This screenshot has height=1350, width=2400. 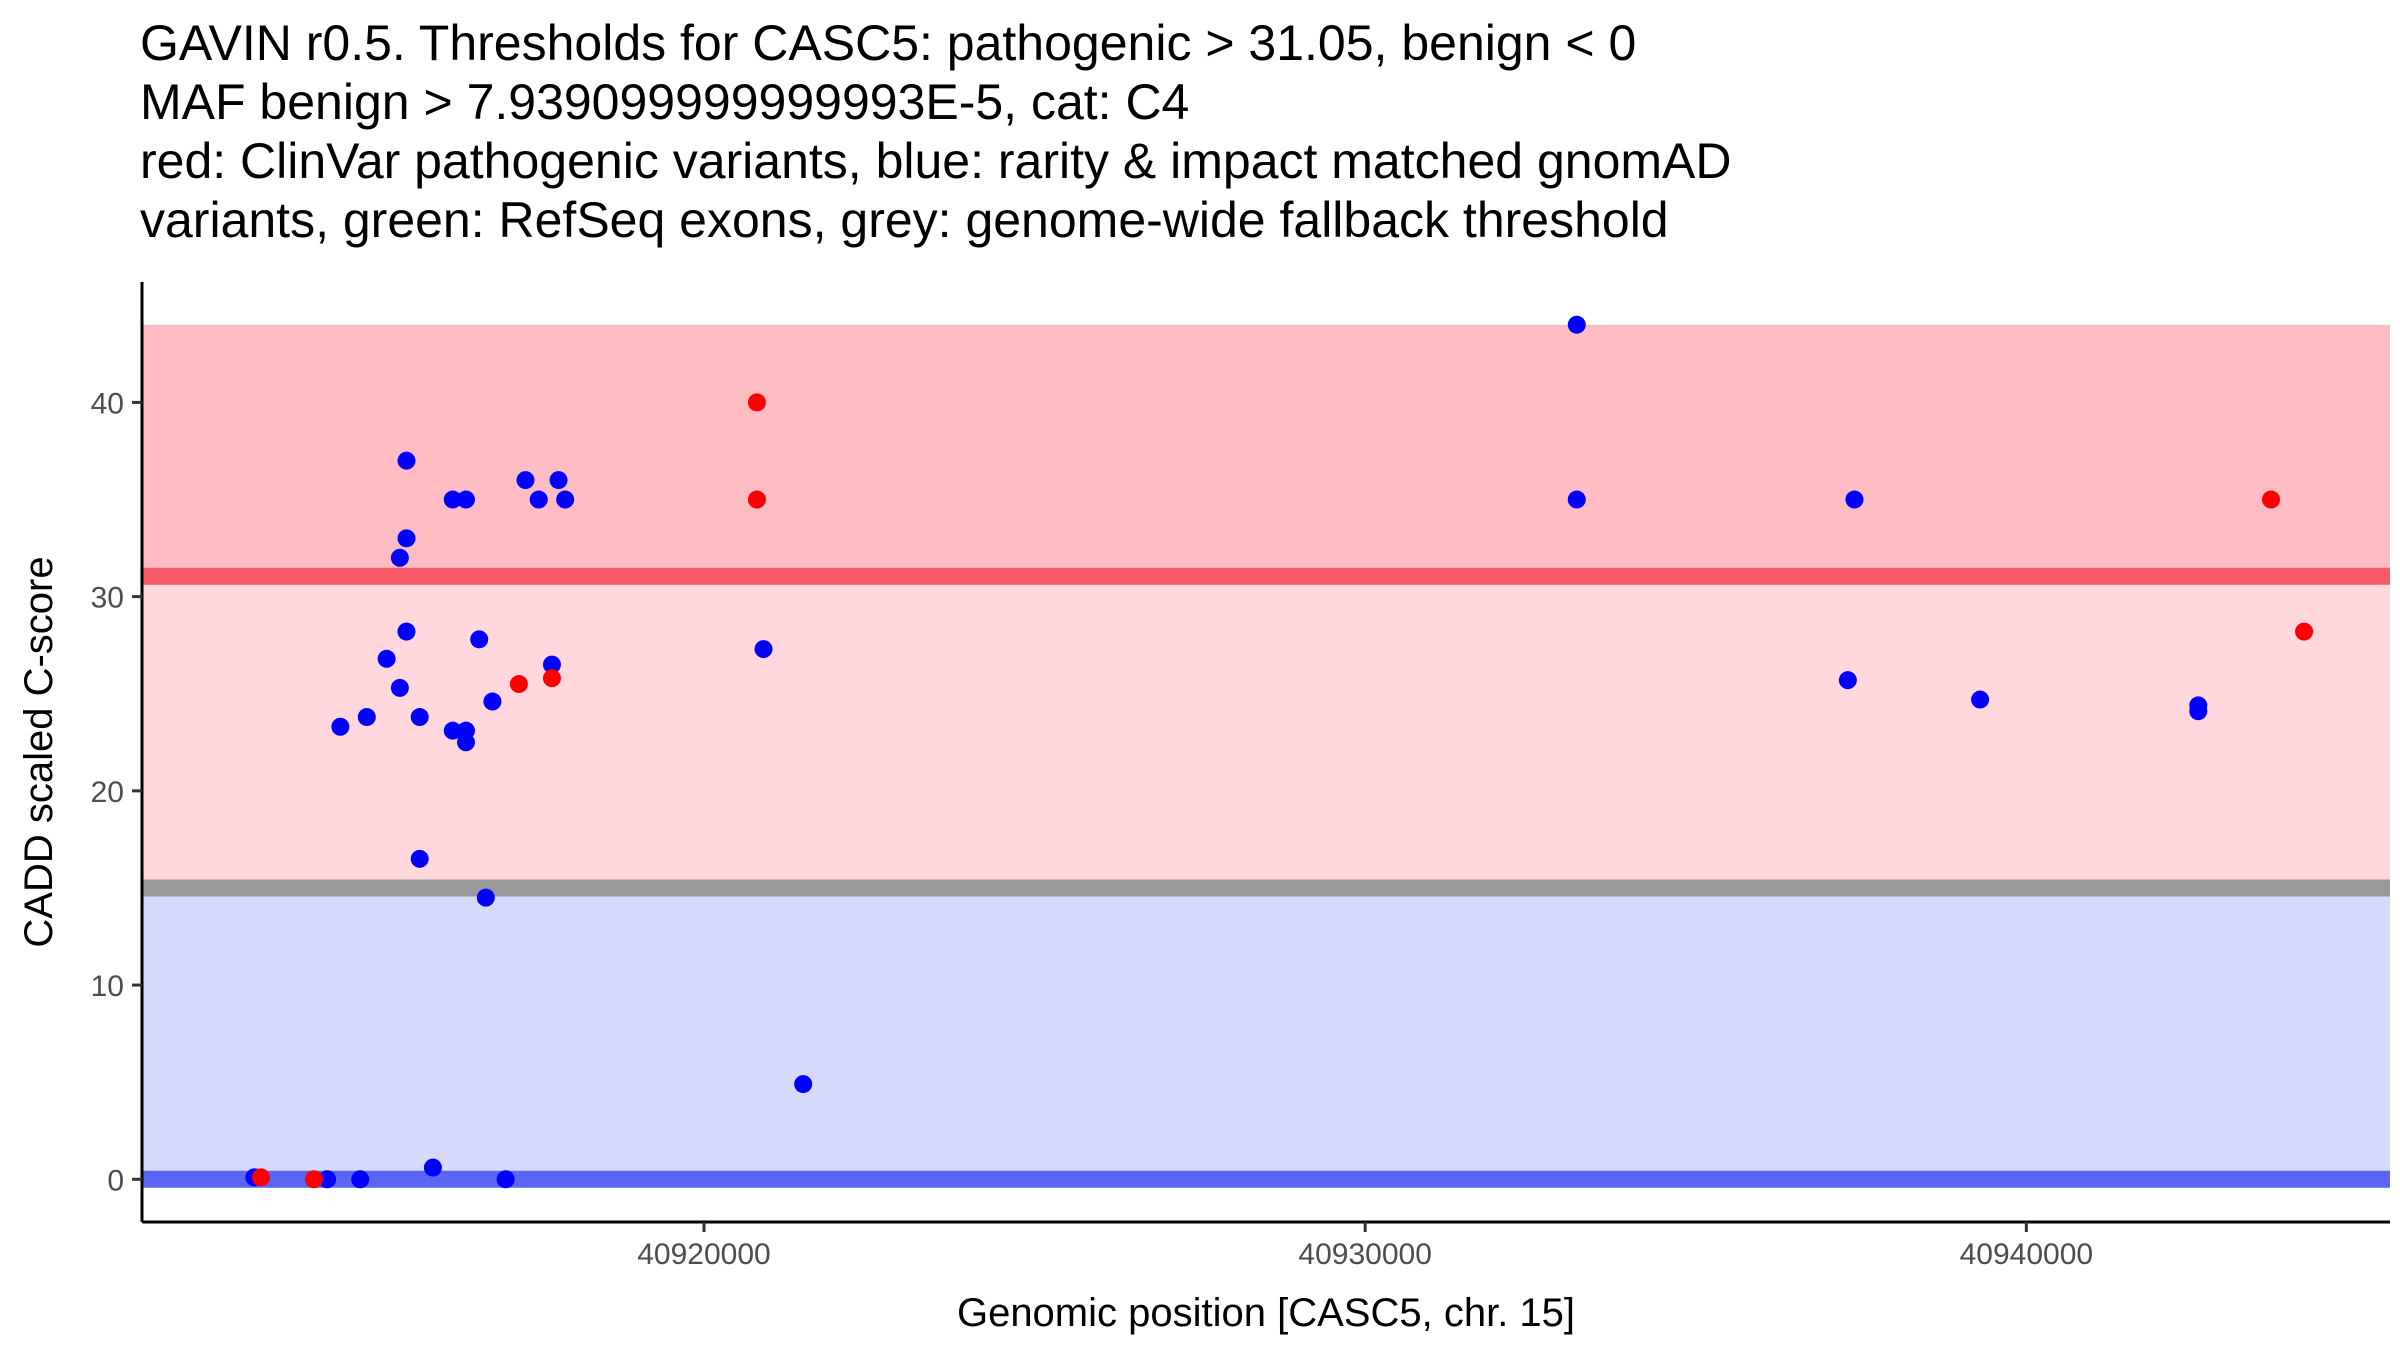 I want to click on x-axis-ticks: 40920000 40930000 40940000, so click(x=1365, y=1246).